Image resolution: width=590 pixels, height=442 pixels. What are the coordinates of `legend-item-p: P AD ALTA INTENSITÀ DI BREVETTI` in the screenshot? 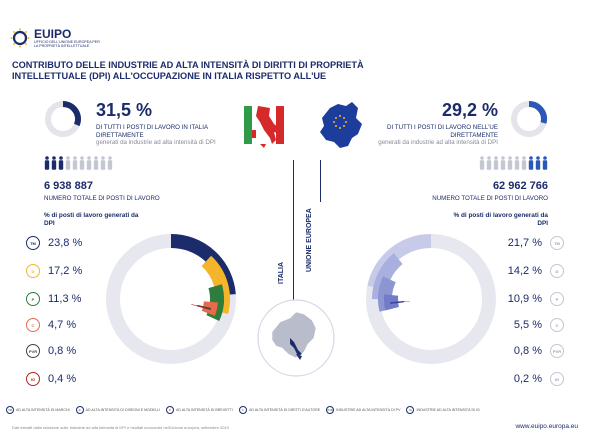 It's located at (199, 410).